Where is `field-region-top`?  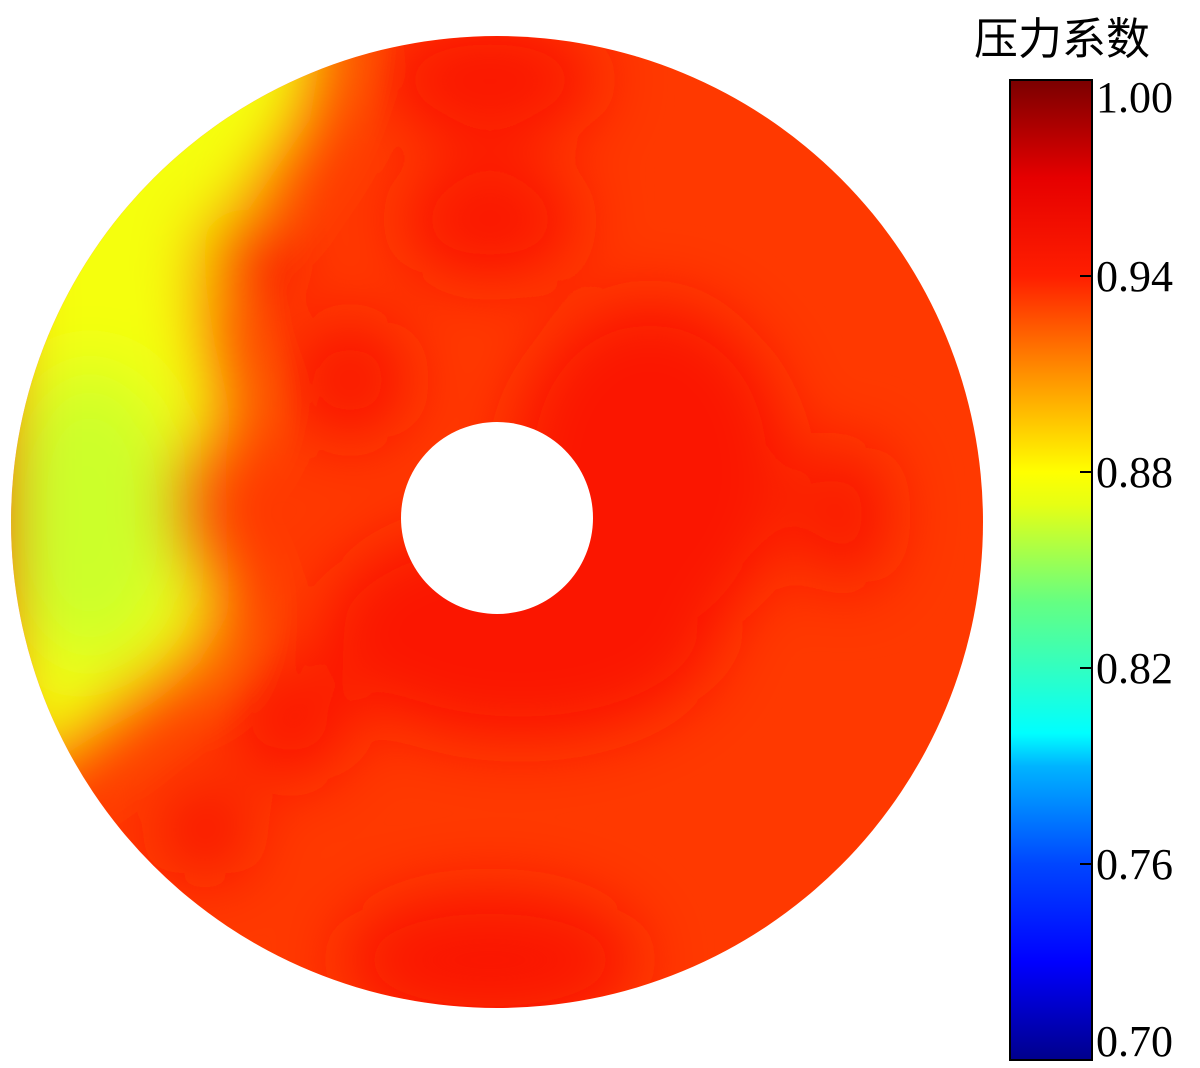 field-region-top is located at coordinates (490, 88).